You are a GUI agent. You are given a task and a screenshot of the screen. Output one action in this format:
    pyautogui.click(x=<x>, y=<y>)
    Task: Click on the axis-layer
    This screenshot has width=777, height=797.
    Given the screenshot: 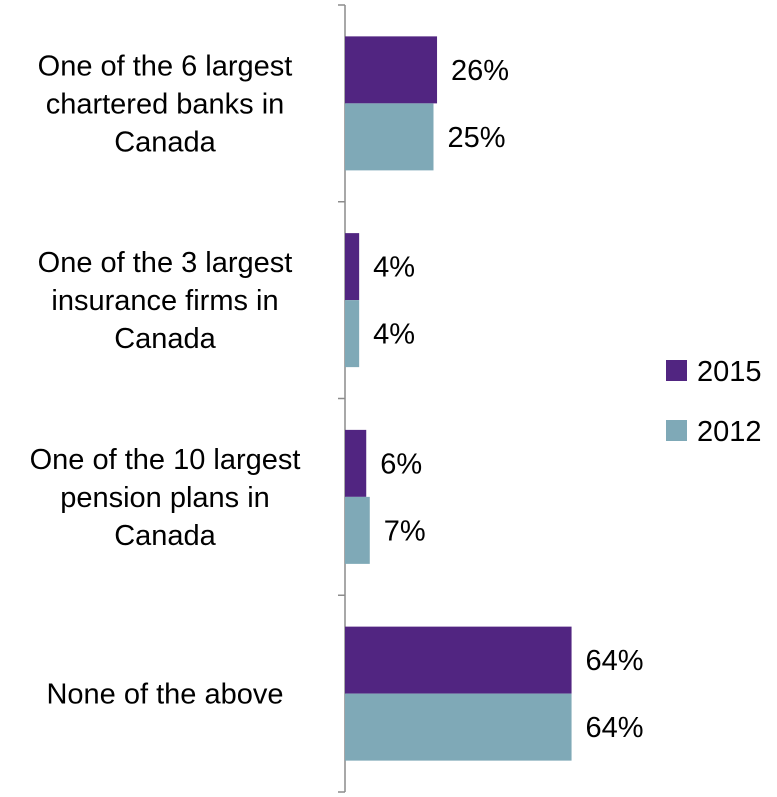 What is the action you would take?
    pyautogui.click(x=342, y=398)
    